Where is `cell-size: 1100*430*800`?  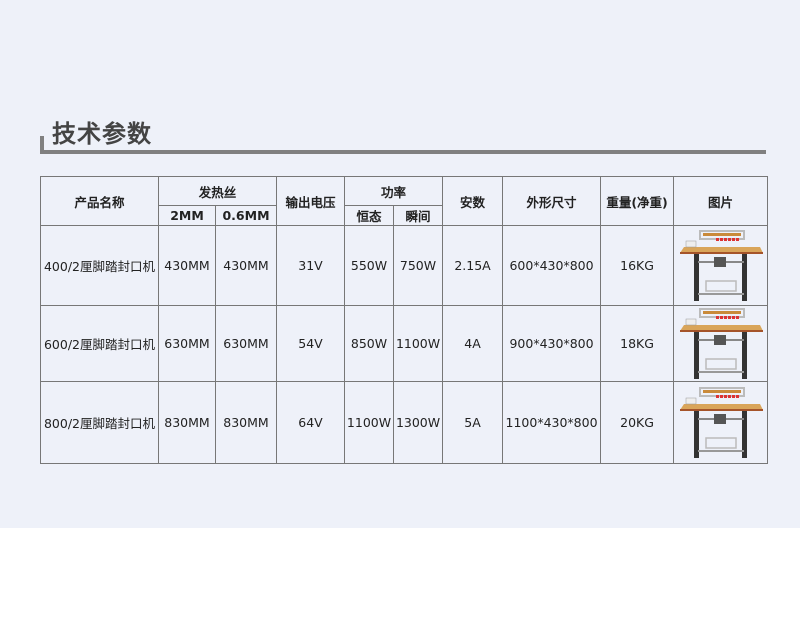 cell-size: 1100*430*800 is located at coordinates (552, 422).